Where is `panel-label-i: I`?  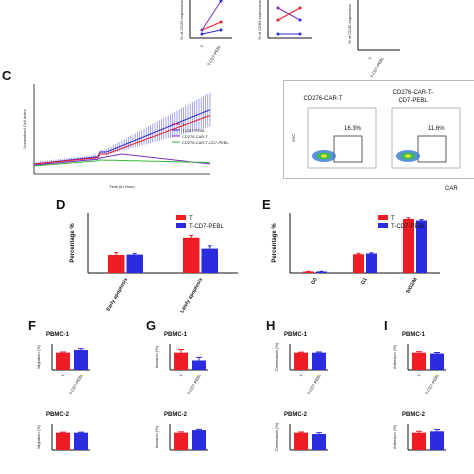
panel-label-i: I is located at coordinates (386, 325).